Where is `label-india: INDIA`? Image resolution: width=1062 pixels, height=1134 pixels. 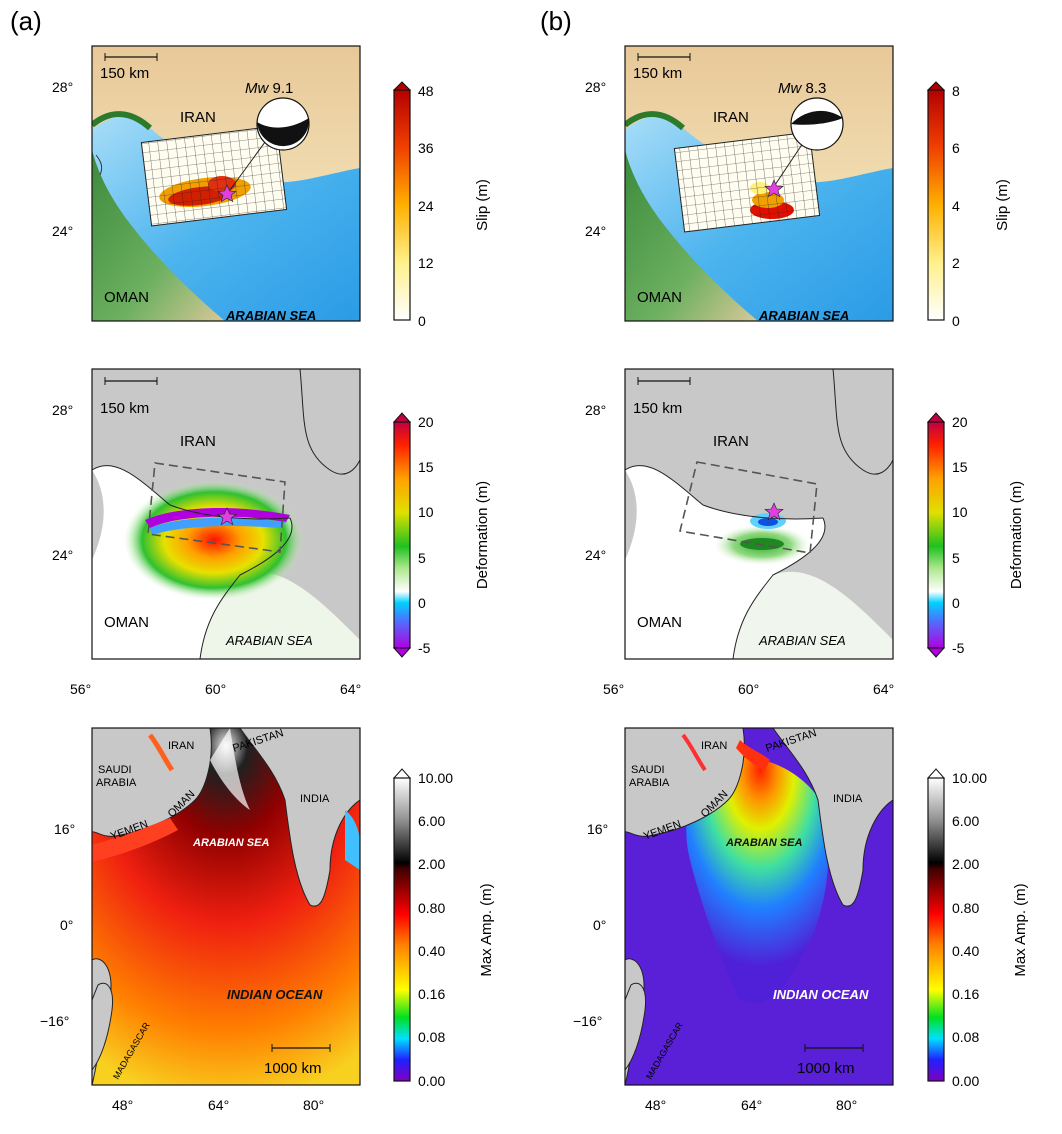 label-india: INDIA is located at coordinates (315, 799).